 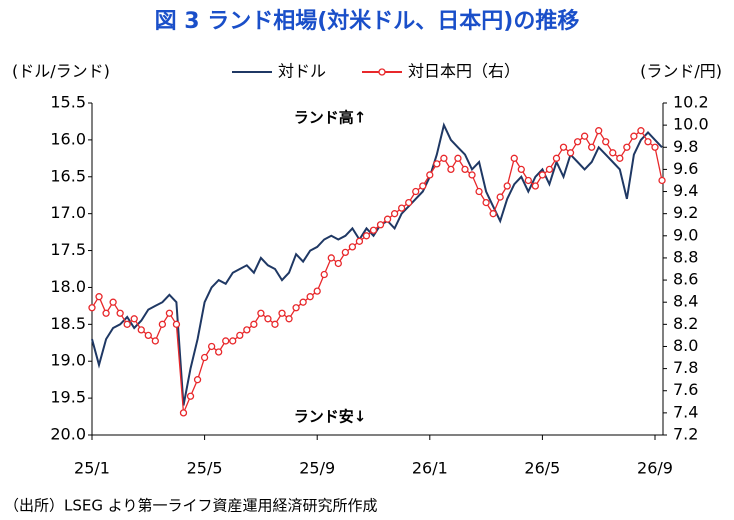 What do you see at coordinates (68, 434) in the screenshot?
I see `y-tick-label: 20.0` at bounding box center [68, 434].